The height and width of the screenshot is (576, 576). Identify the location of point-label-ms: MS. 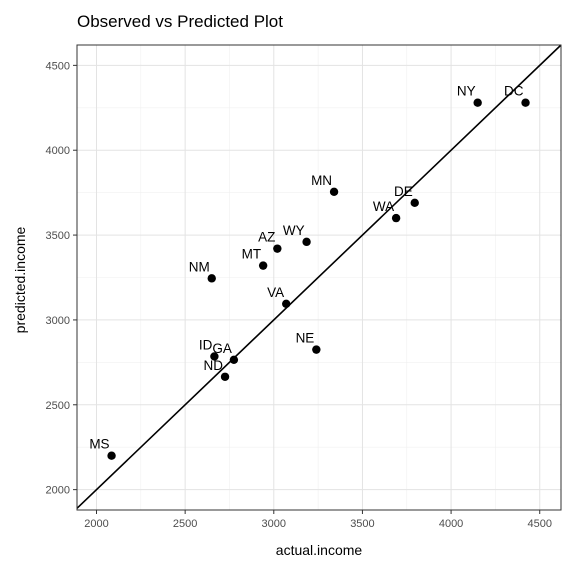
(99, 444).